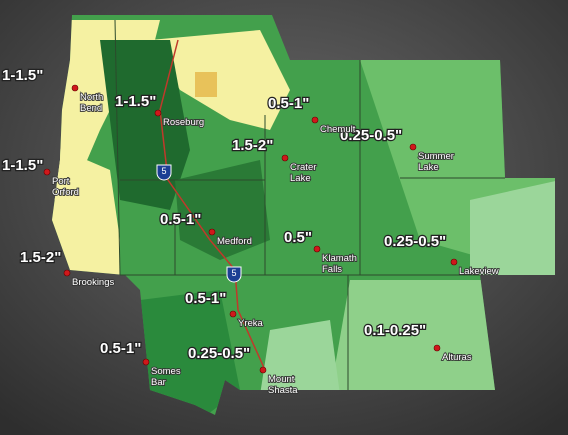 The image size is (568, 435). What do you see at coordinates (158, 382) in the screenshot?
I see `city-name: Bar` at bounding box center [158, 382].